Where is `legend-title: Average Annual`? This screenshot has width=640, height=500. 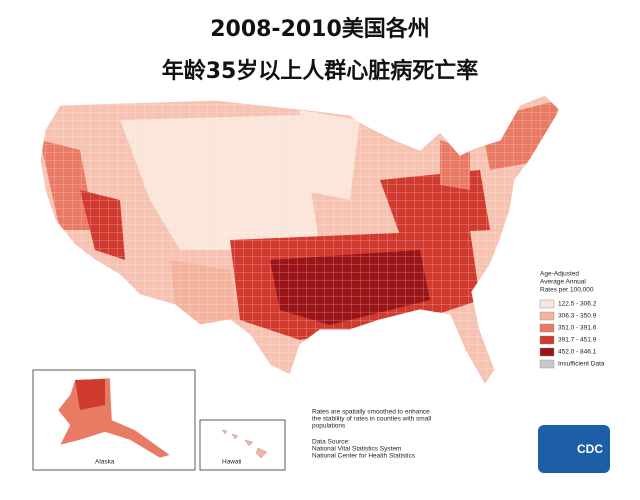 legend-title: Average Annual is located at coordinates (563, 282).